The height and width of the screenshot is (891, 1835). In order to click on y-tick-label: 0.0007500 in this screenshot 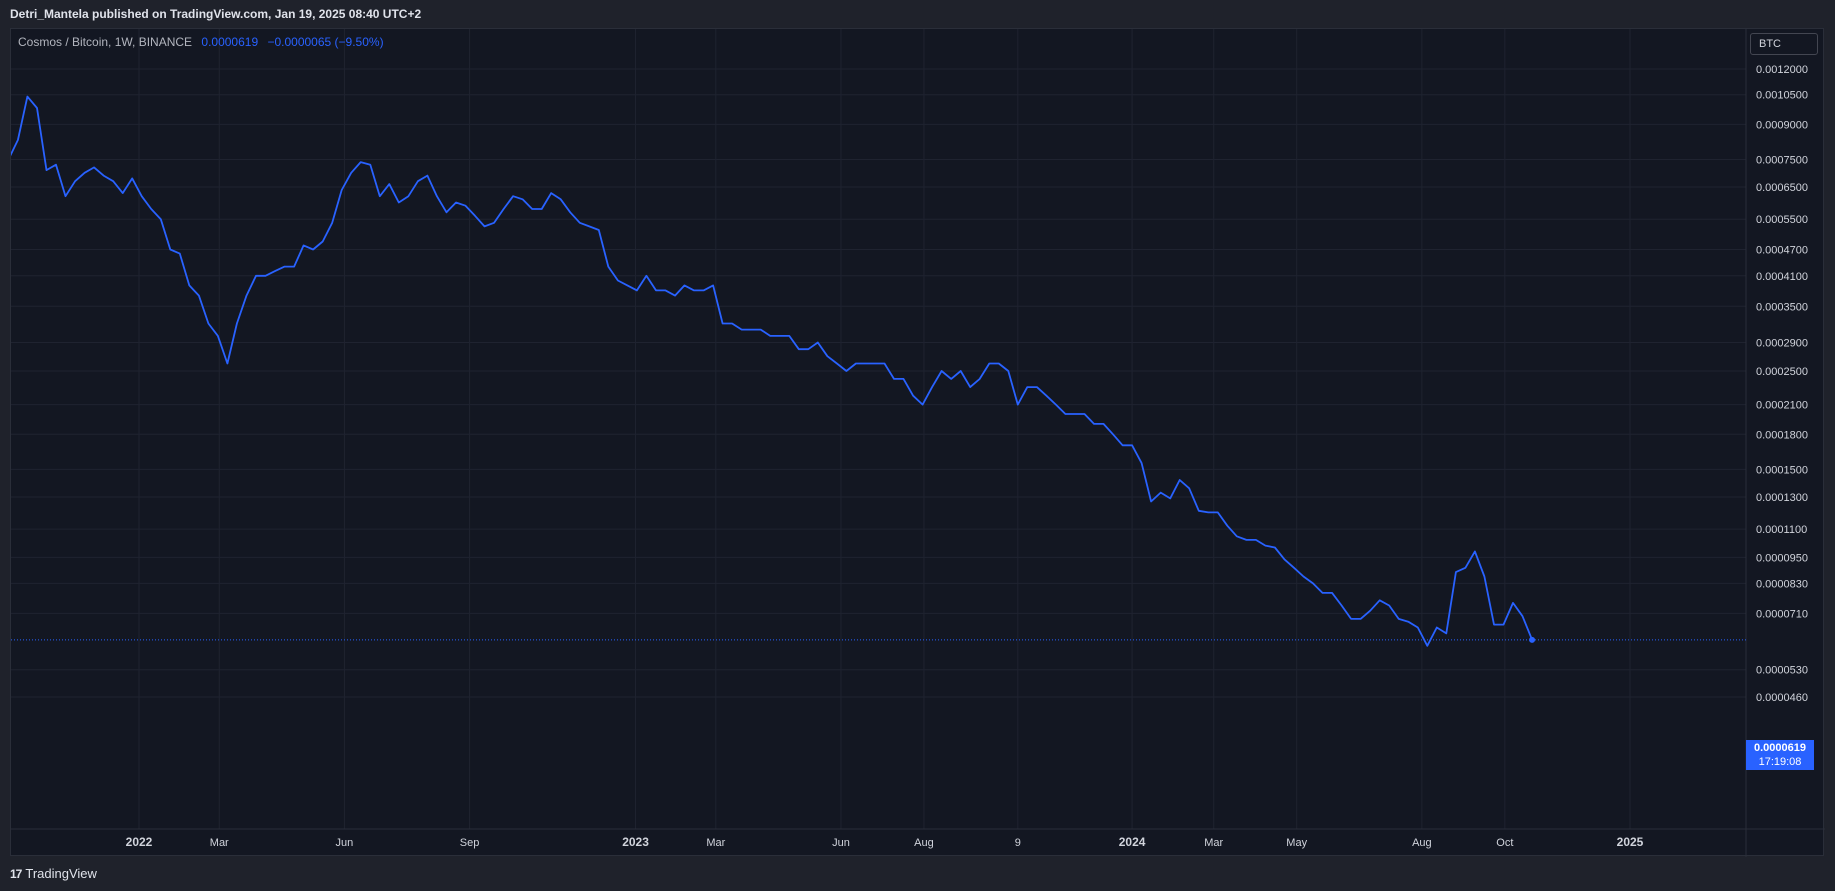, I will do `click(1782, 161)`.